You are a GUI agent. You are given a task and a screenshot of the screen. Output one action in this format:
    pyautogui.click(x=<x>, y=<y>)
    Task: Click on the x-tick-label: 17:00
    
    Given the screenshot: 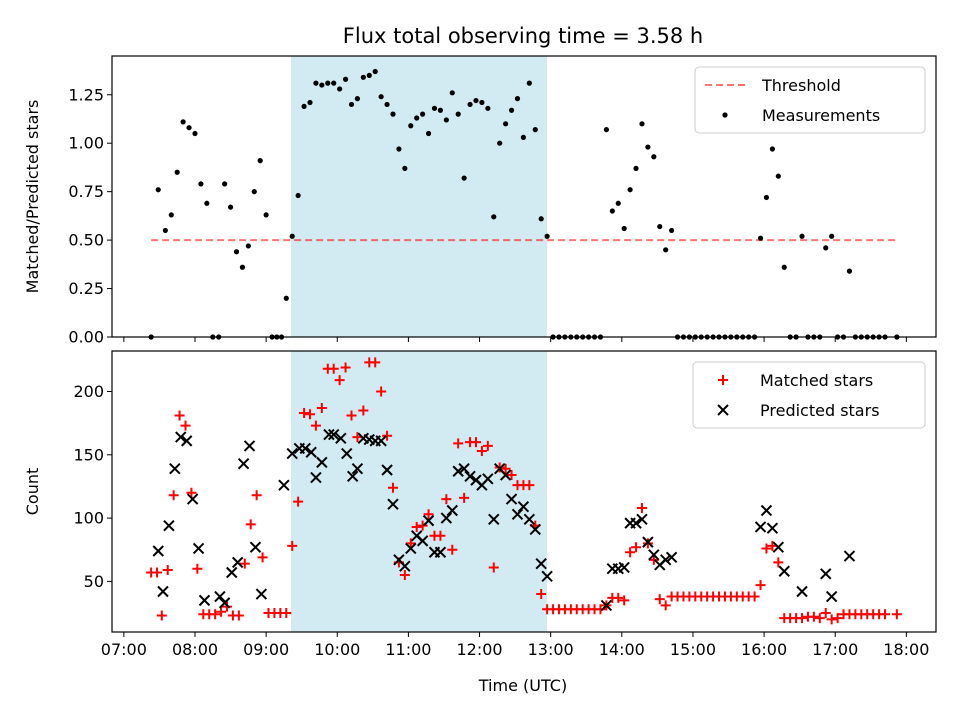 What is the action you would take?
    pyautogui.click(x=835, y=649)
    